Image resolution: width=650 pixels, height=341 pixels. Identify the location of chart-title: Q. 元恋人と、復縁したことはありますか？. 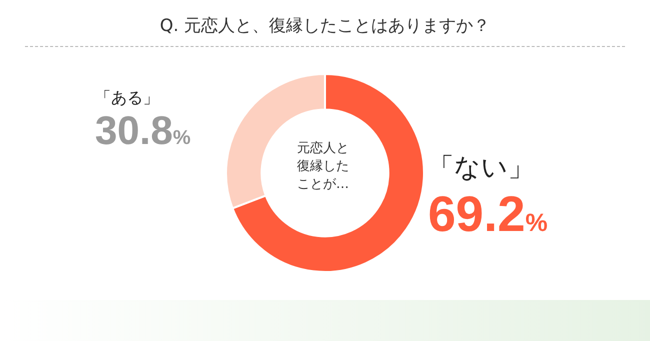
(325, 26).